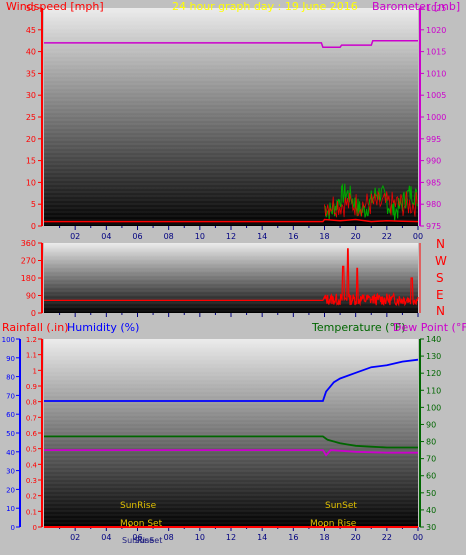 The image size is (466, 555). Describe the element at coordinates (371, 204) in the screenshot. I see `wind-gust-red-line` at that location.